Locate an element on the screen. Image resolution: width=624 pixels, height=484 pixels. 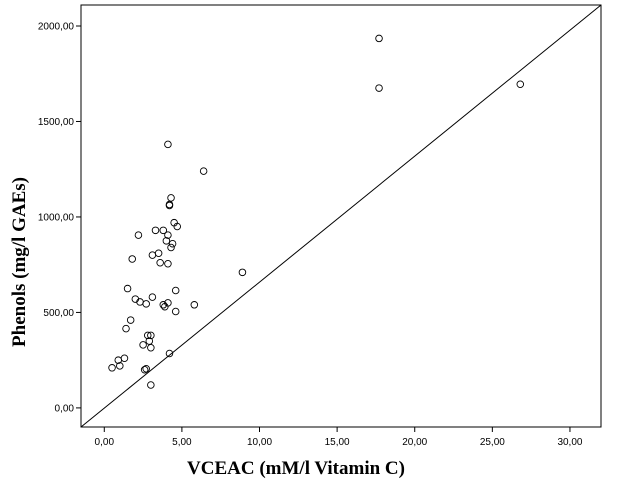
x-tick-label: 0,00 is located at coordinates (105, 442).